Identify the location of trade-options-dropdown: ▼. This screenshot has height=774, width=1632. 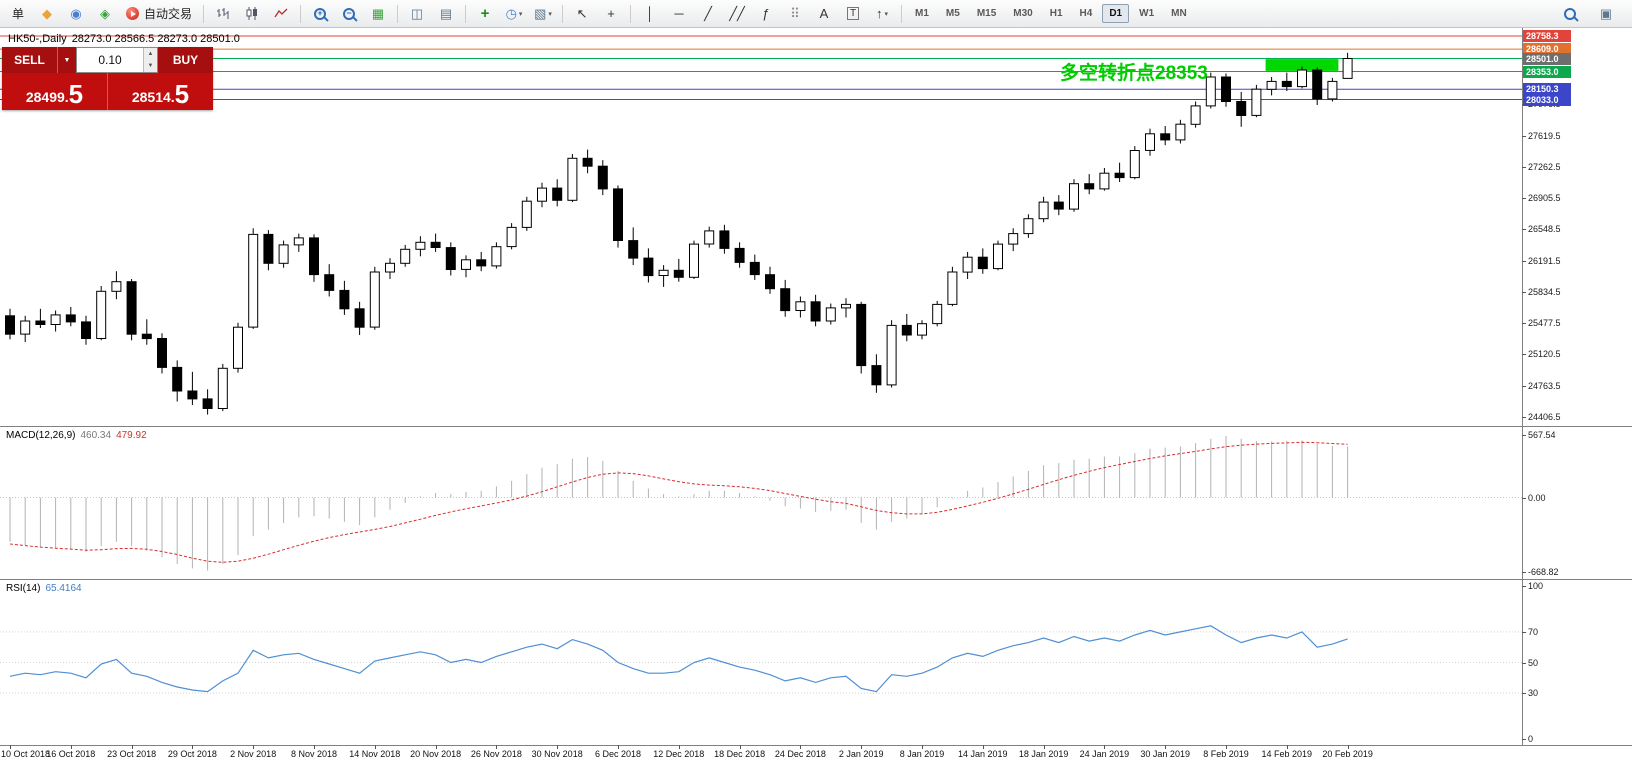
(66, 60).